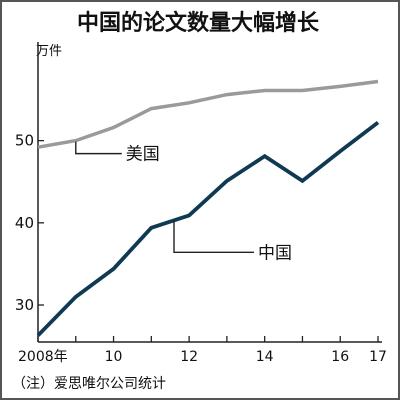 This screenshot has width=400, height=400. Describe the element at coordinates (198, 23) in the screenshot. I see `chart-title: 中国的论文数量大幅增长` at that location.